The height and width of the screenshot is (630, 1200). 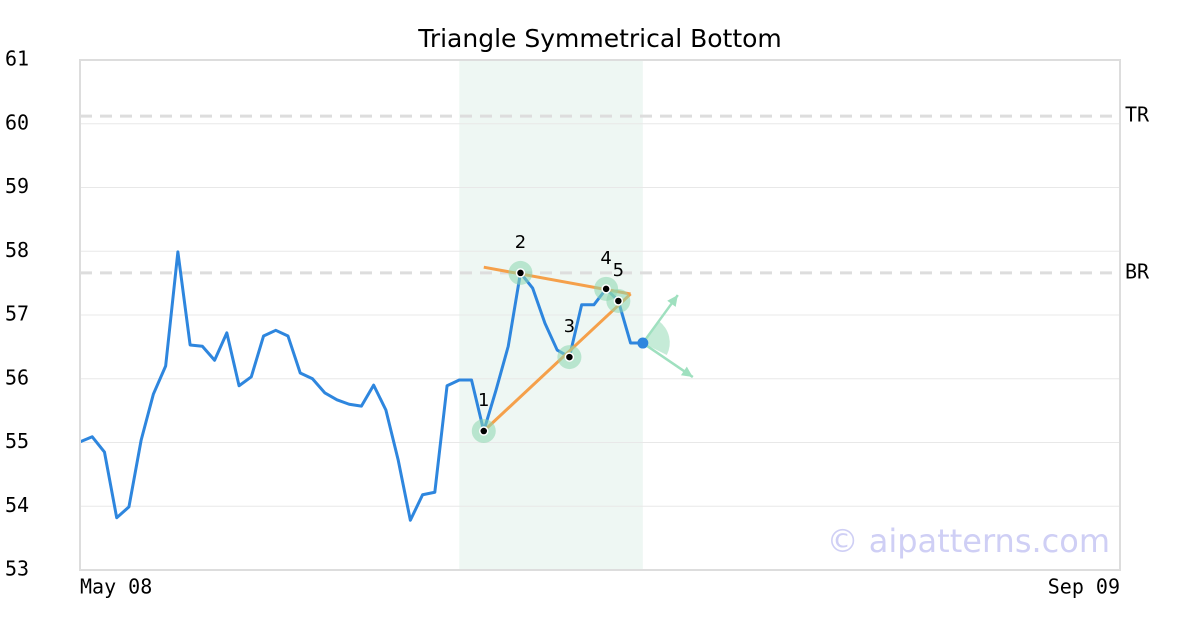 I want to click on y-tick-label: 53, so click(x=17, y=569).